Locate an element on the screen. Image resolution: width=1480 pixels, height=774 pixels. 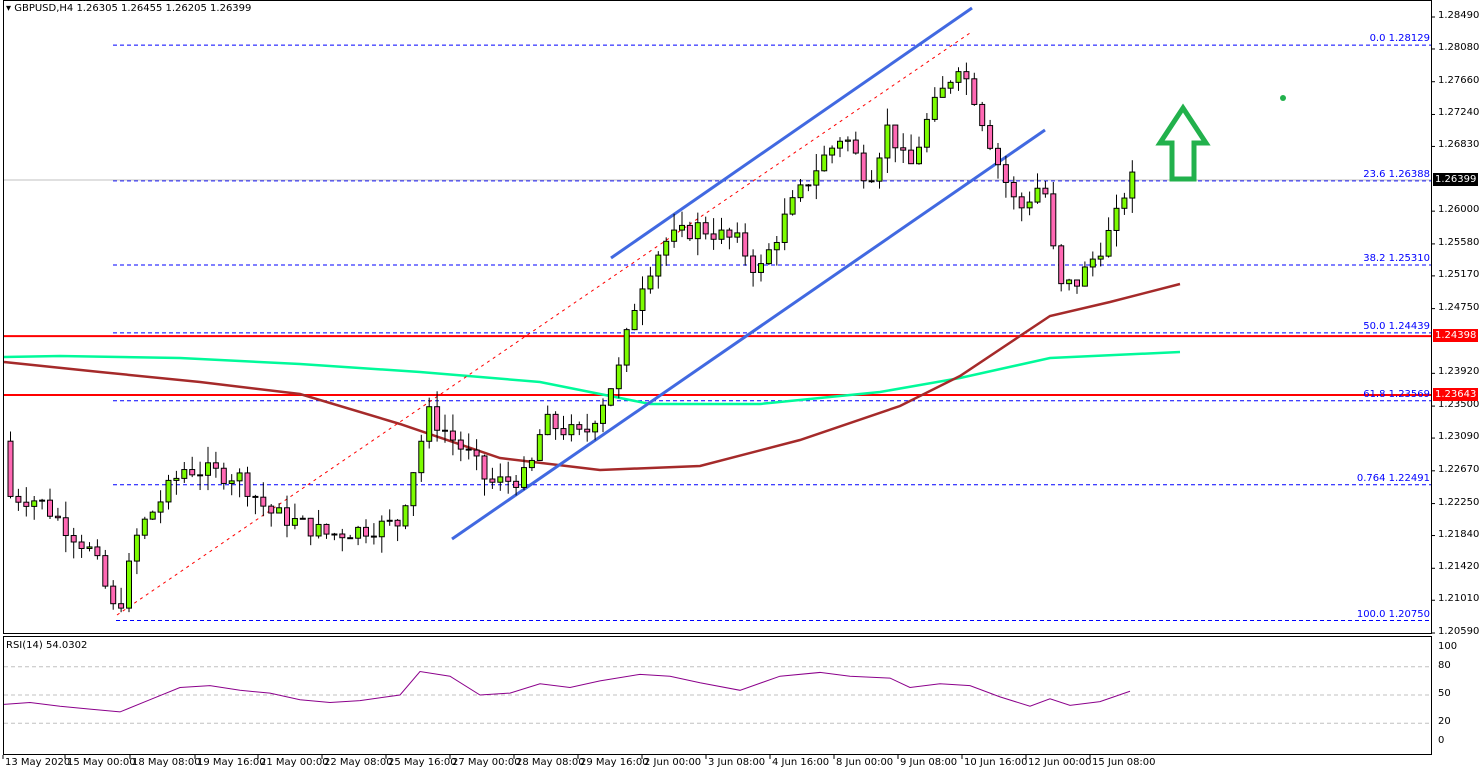
time-tick: 10 Jun 16:00 is located at coordinates (996, 762).